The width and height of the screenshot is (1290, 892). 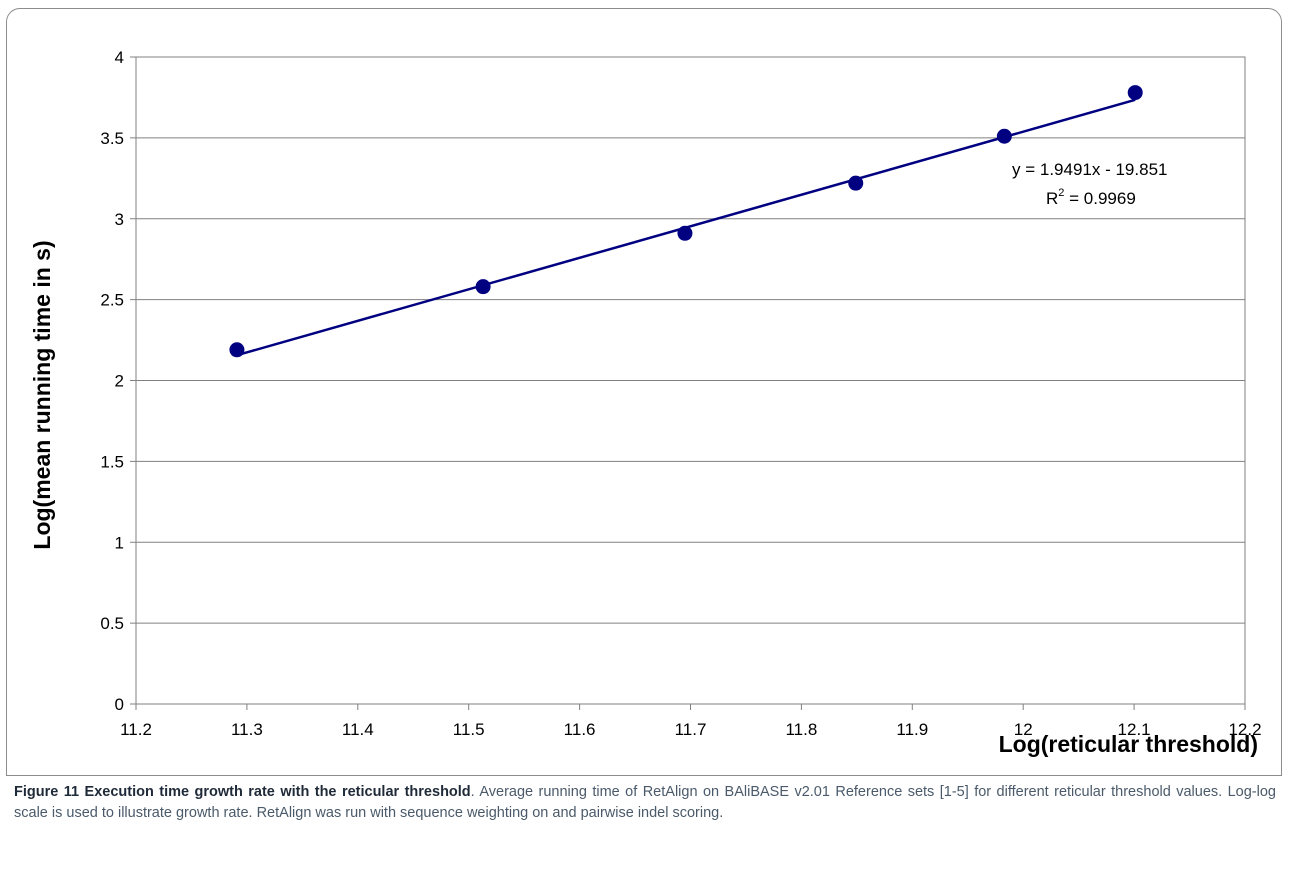 What do you see at coordinates (912, 729) in the screenshot?
I see `x-tick-label: 11.9` at bounding box center [912, 729].